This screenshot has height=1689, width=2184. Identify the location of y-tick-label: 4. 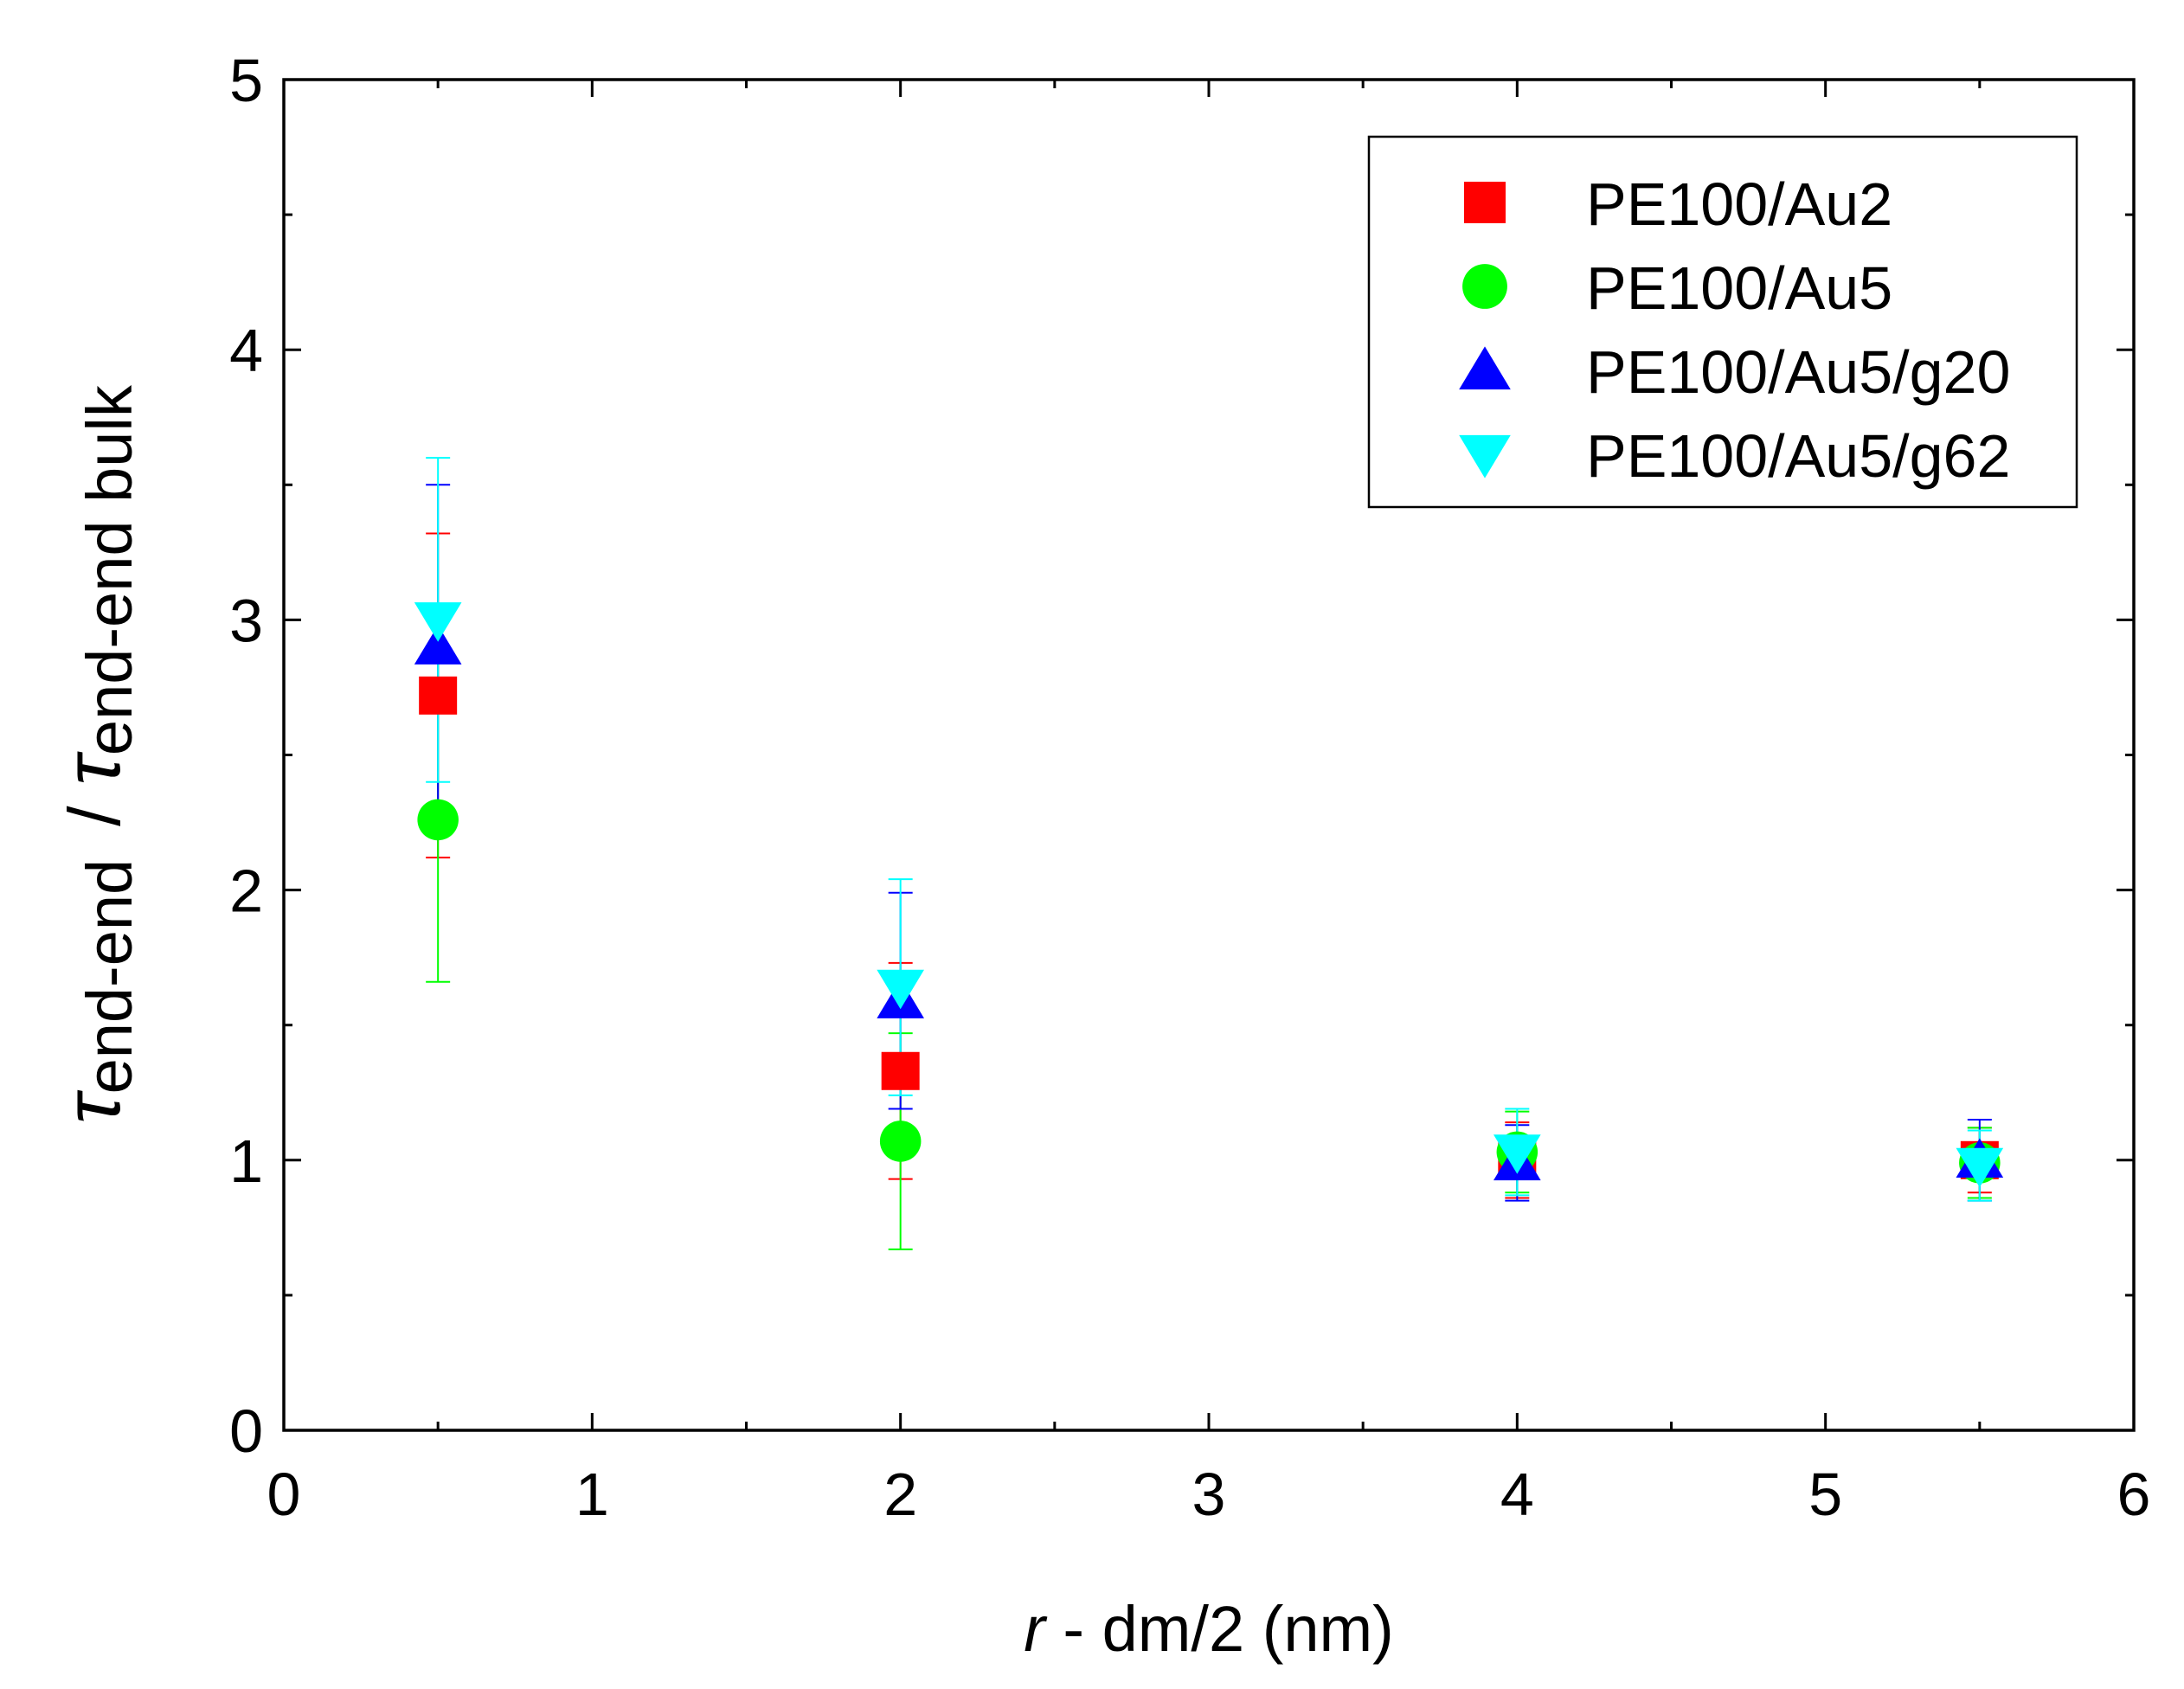
(246, 350).